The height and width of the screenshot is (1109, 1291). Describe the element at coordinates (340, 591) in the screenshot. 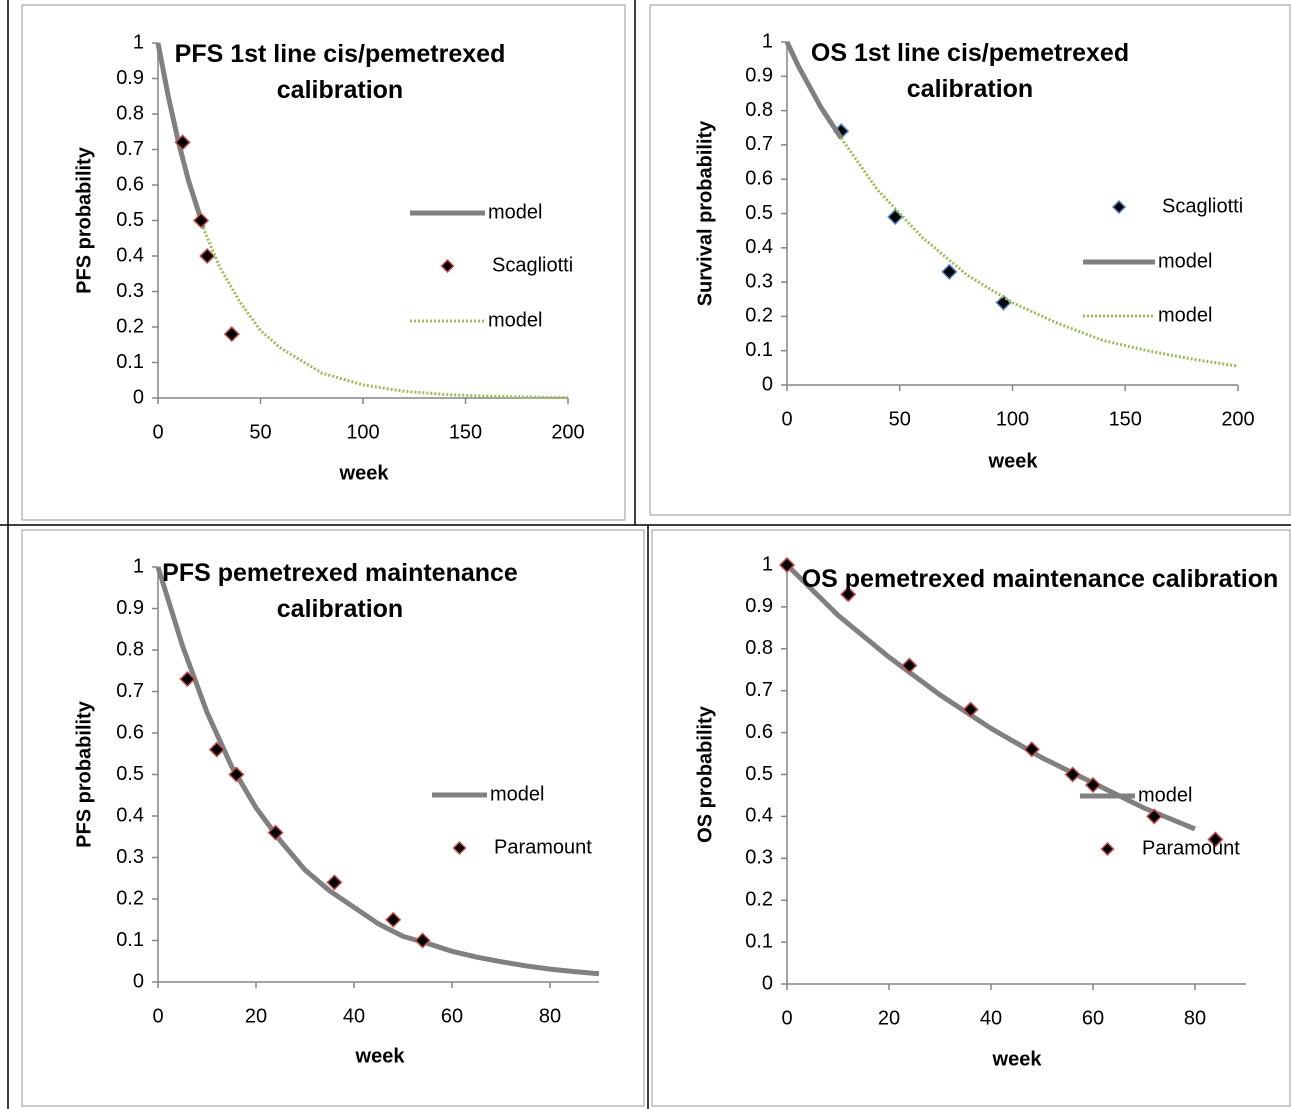

I see `chart-title: PFS pemetrexed maintenance calibration` at that location.